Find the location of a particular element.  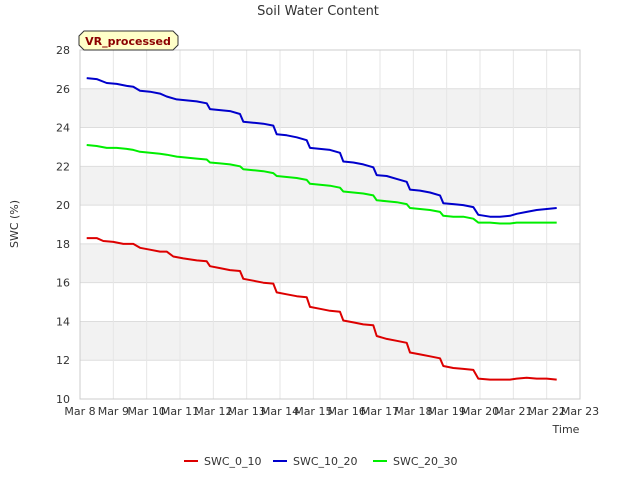

chart-title: Soil Water Content is located at coordinates (318, 11).